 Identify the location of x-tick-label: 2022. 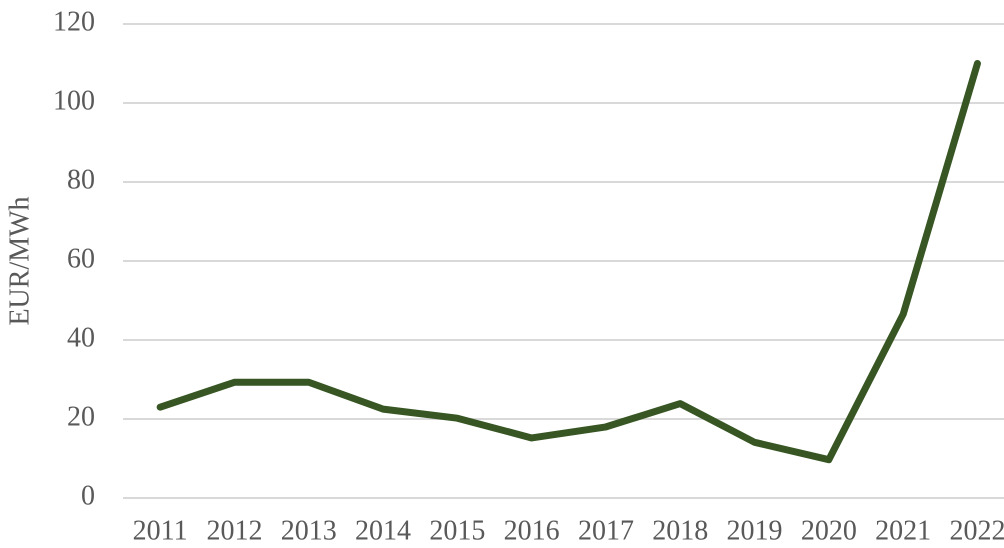
(976, 530).